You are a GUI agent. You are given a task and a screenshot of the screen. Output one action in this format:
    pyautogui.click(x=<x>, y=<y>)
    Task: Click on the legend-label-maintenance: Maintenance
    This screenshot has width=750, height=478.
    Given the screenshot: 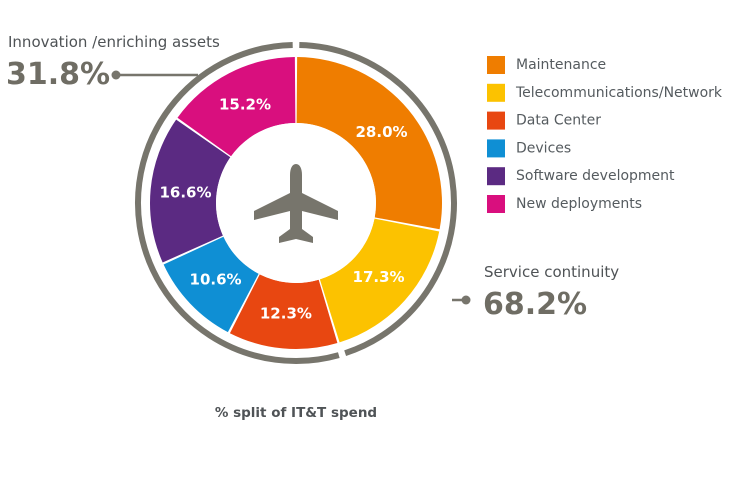 What is the action you would take?
    pyautogui.click(x=561, y=65)
    